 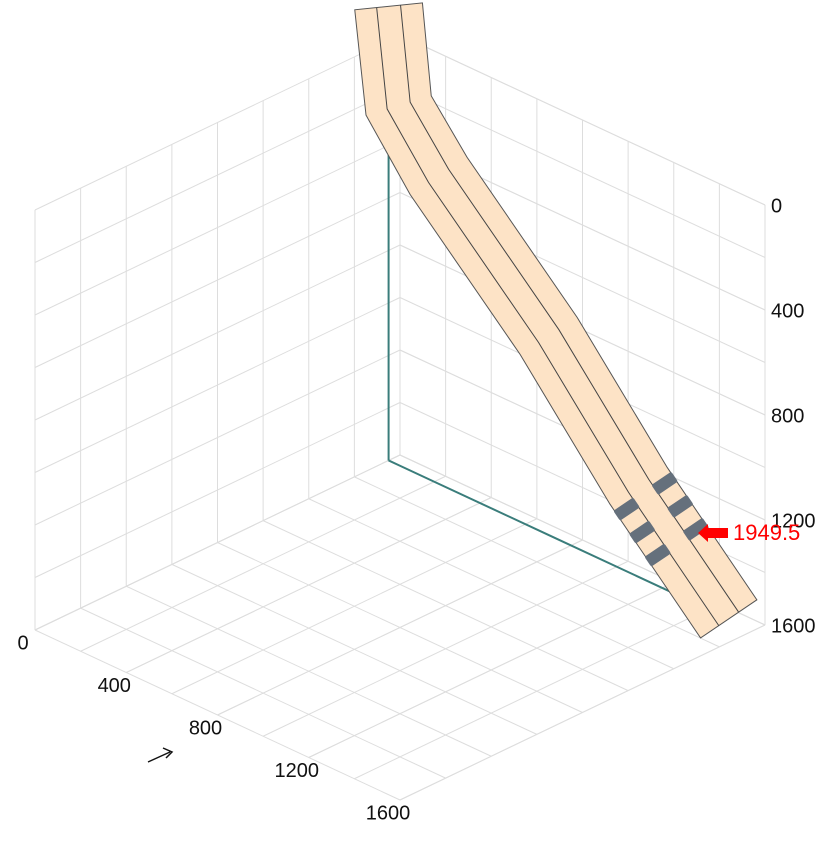 I want to click on annotation-arrow, so click(x=713, y=533).